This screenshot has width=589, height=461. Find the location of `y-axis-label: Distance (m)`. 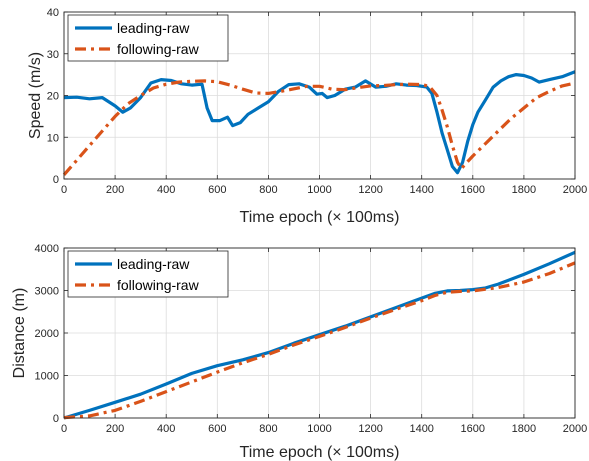

y-axis-label: Distance (m) is located at coordinates (19, 333).